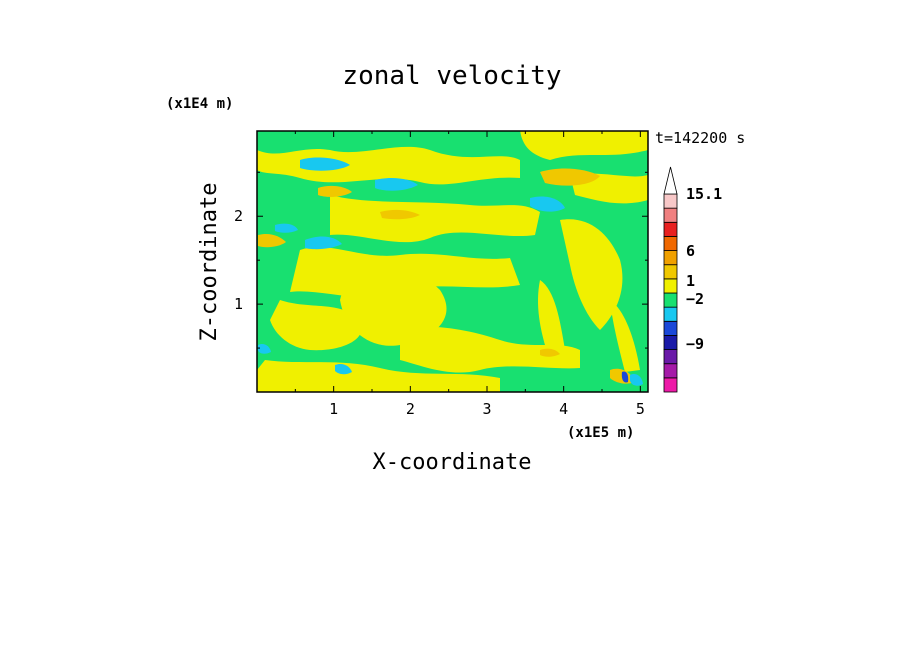 The height and width of the screenshot is (654, 904). I want to click on colorbar, so click(670, 279).